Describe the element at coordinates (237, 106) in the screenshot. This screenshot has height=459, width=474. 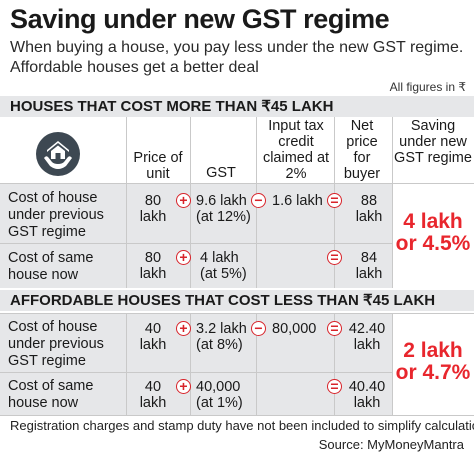
I see `section-heading-expensive: HOUSES THAT COST MORE THAN ₹45 LAKH` at that location.